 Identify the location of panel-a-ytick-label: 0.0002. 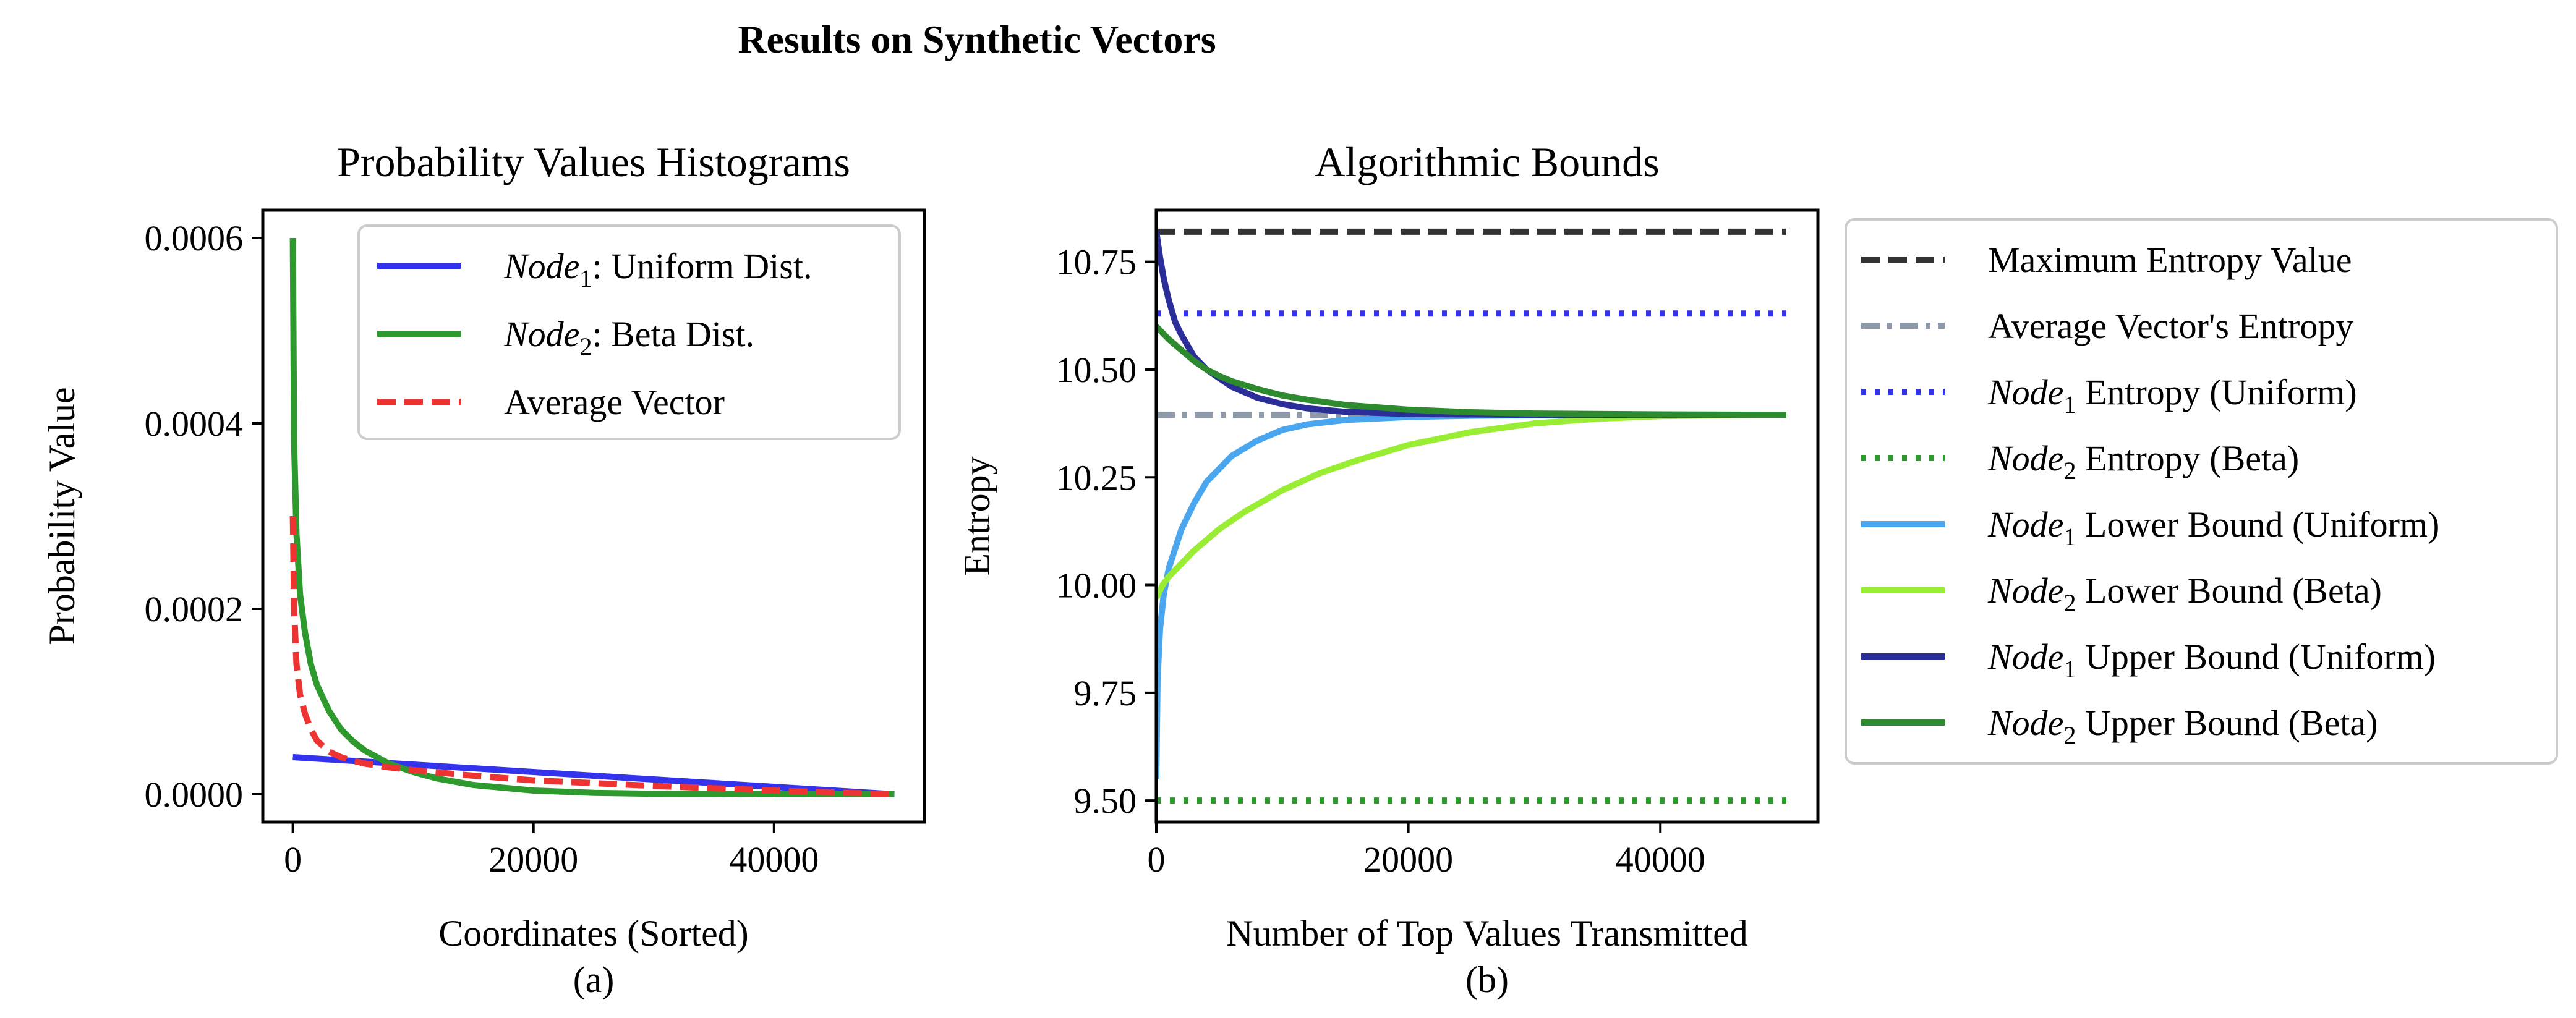
(194, 609).